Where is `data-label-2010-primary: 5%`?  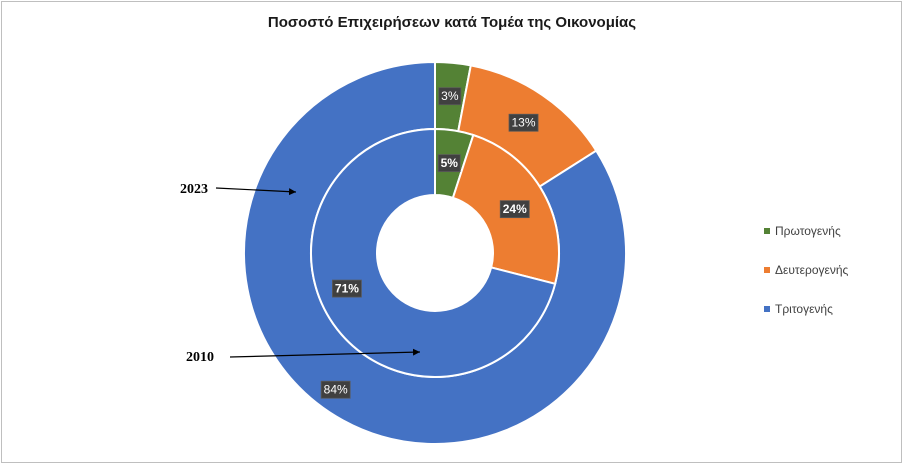 data-label-2010-primary: 5% is located at coordinates (449, 163).